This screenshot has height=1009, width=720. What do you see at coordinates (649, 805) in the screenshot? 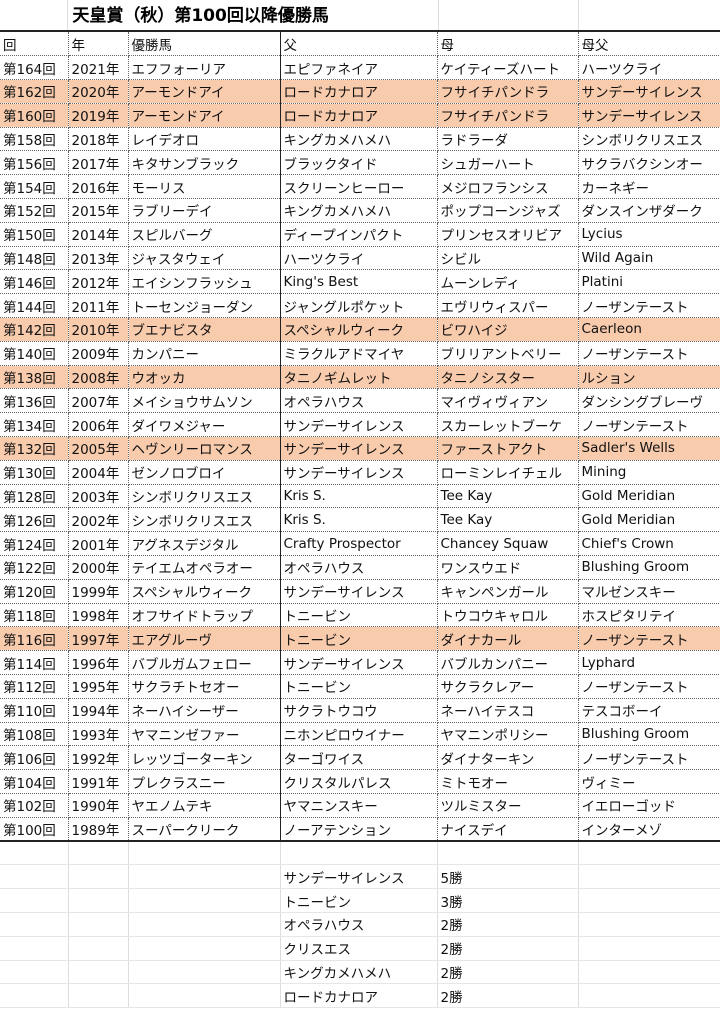
I see `cell-damsire: イエローゴッド` at bounding box center [649, 805].